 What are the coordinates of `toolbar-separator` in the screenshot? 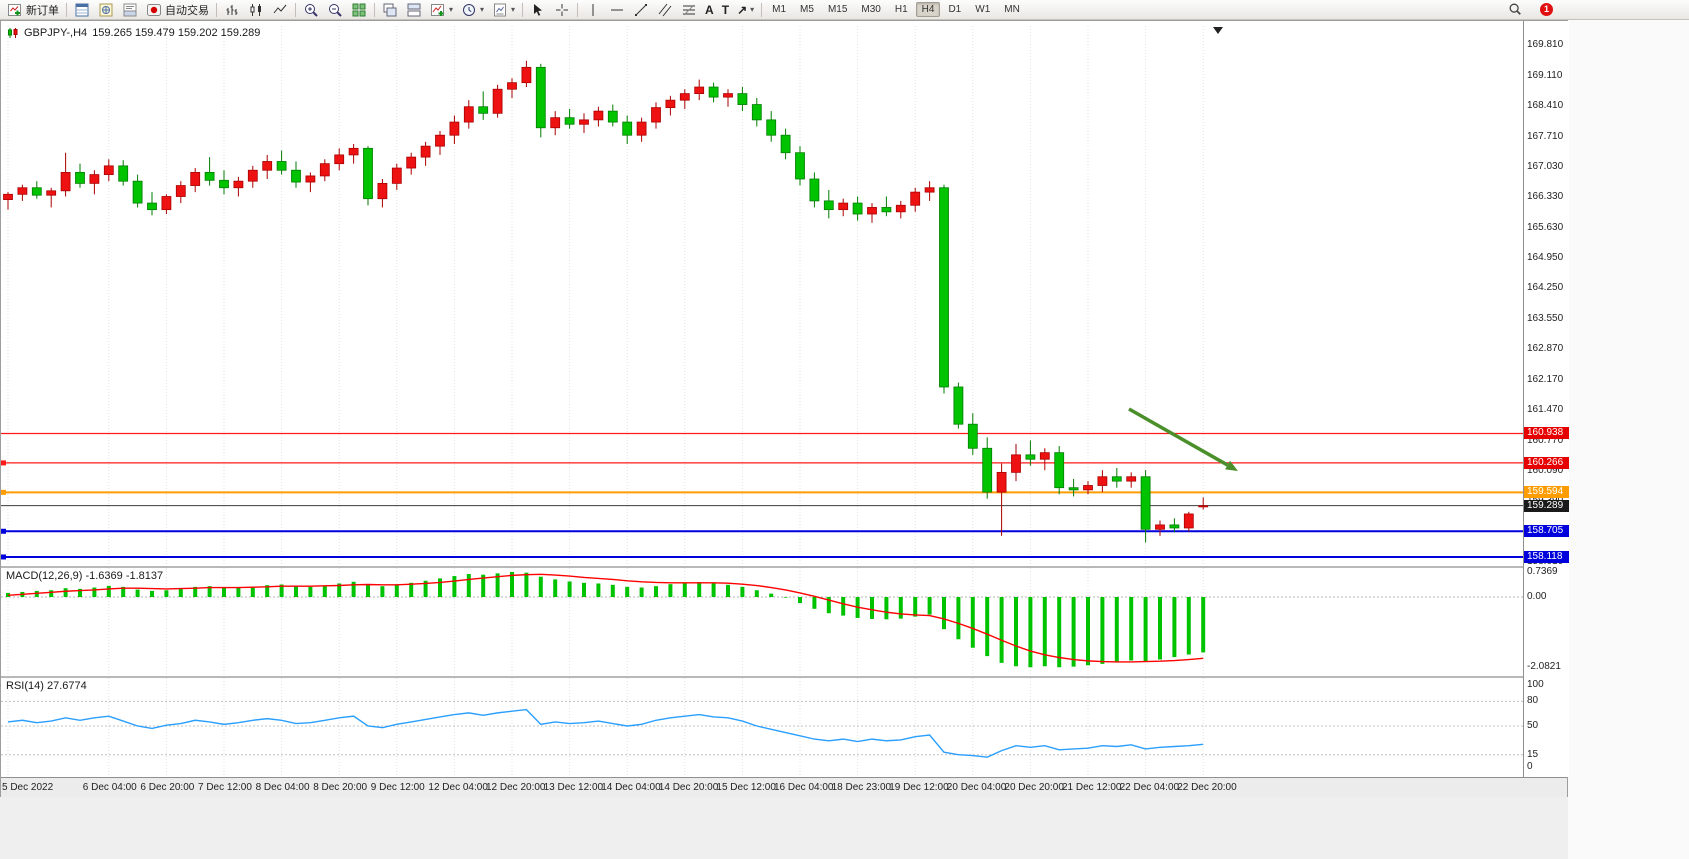 It's located at (762, 9).